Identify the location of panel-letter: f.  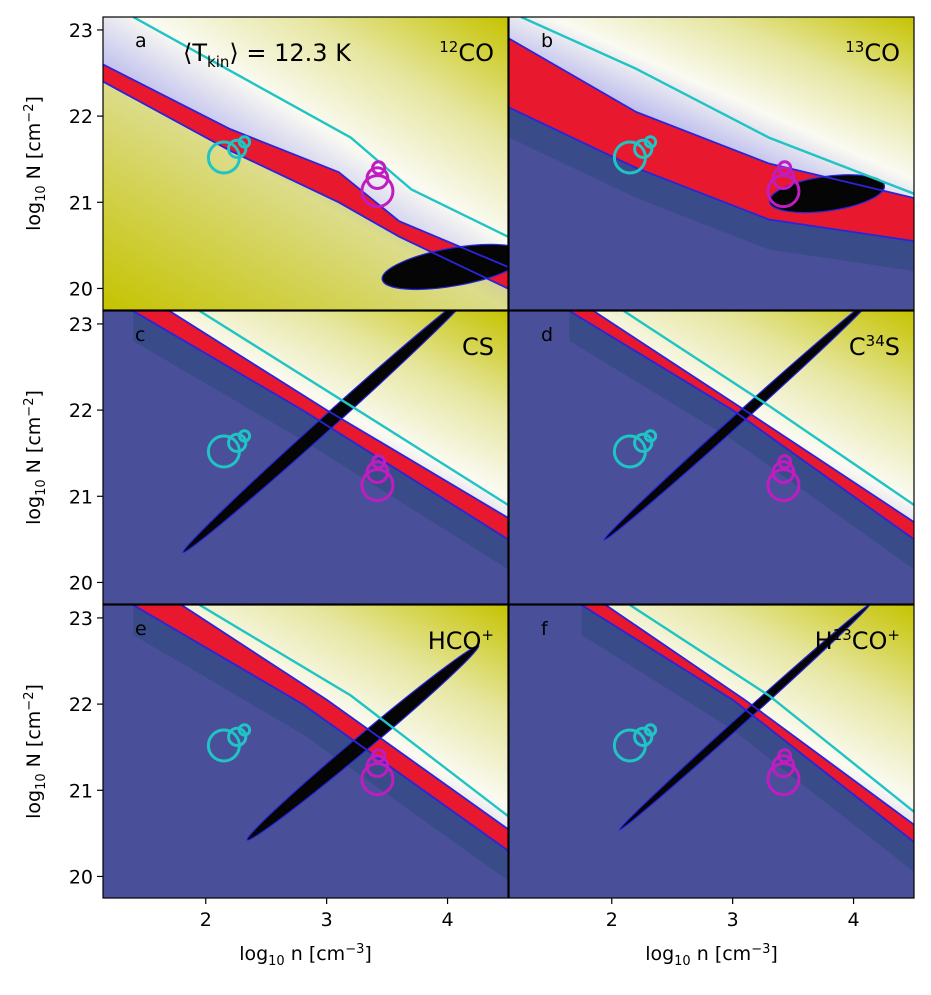
(545, 629).